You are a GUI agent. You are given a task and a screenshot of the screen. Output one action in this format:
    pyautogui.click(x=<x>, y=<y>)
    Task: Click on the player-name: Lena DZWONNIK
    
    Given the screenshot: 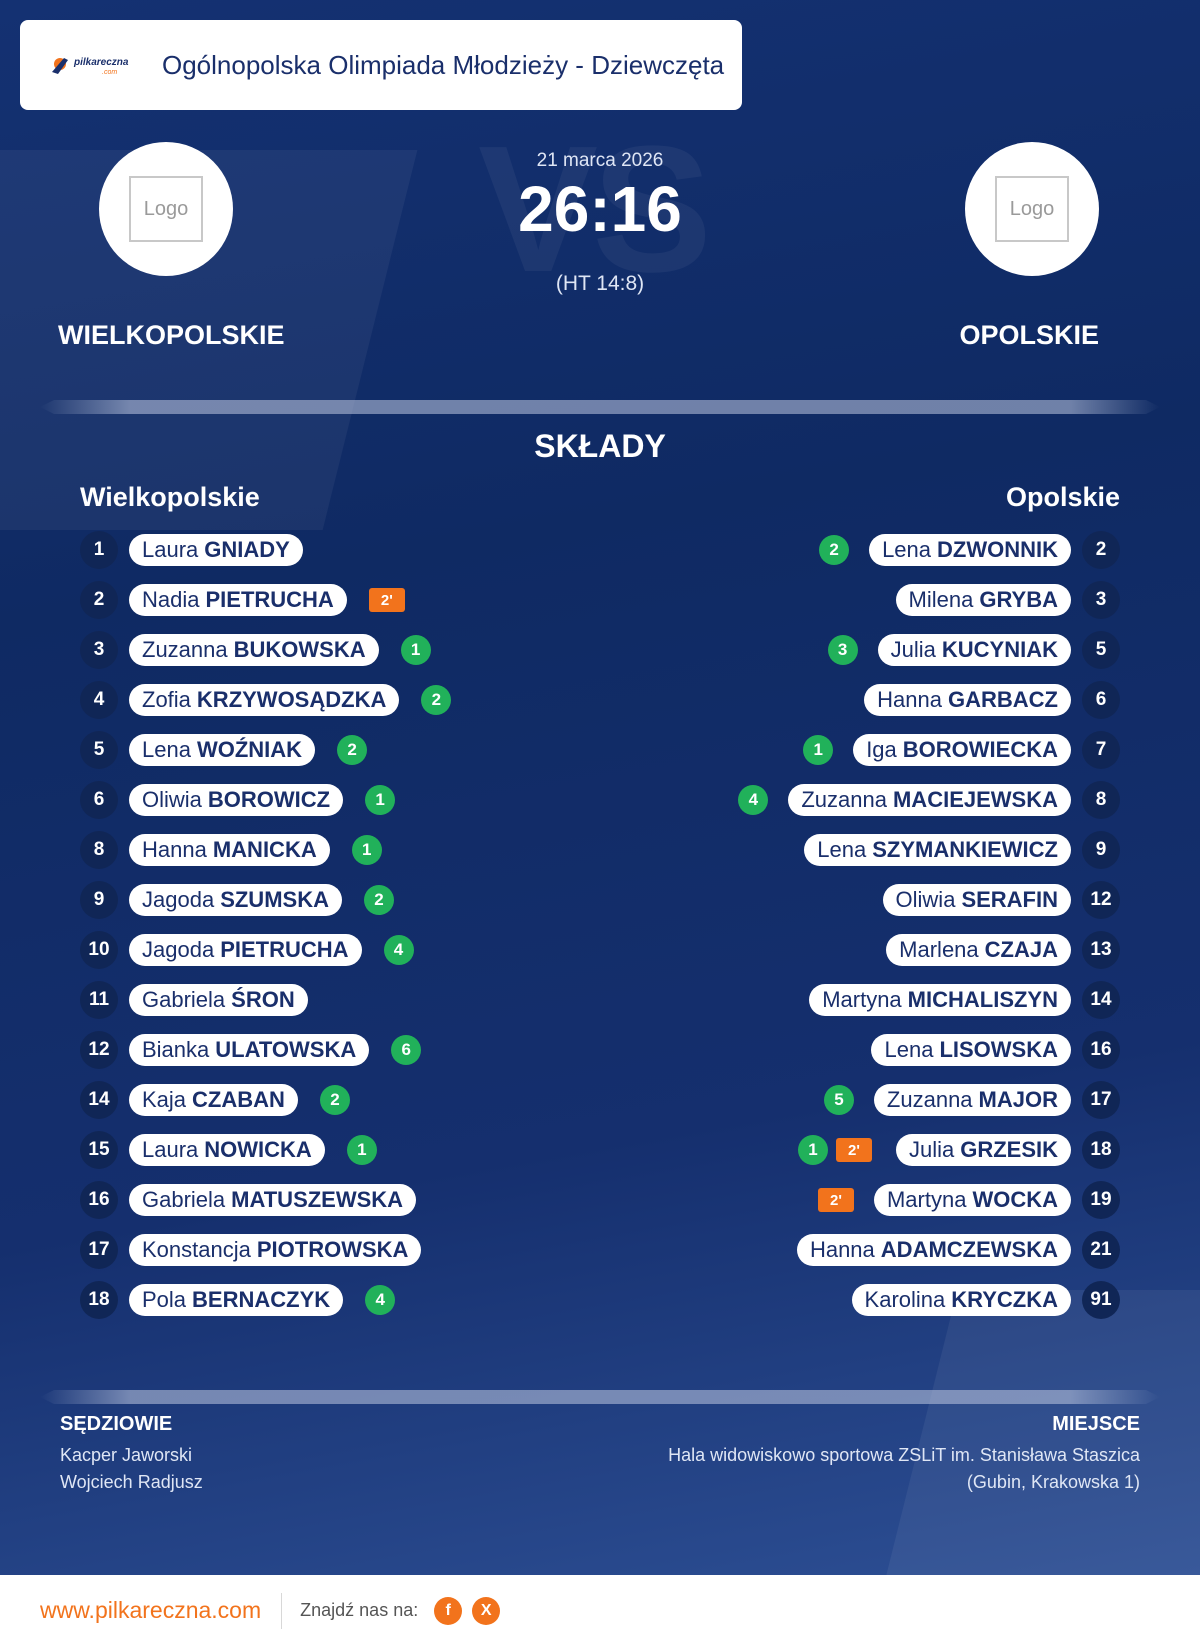 What is the action you would take?
    pyautogui.click(x=970, y=550)
    